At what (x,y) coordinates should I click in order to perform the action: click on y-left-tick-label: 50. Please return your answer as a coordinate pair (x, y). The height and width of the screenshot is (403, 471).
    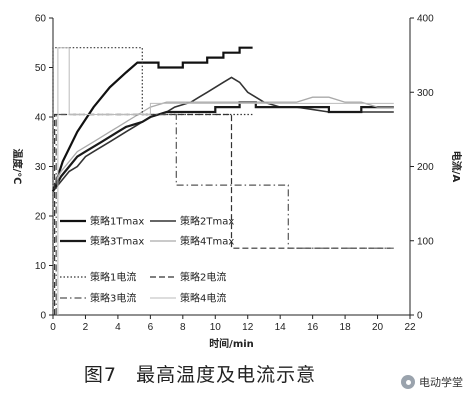
    Looking at the image, I should click on (41, 68).